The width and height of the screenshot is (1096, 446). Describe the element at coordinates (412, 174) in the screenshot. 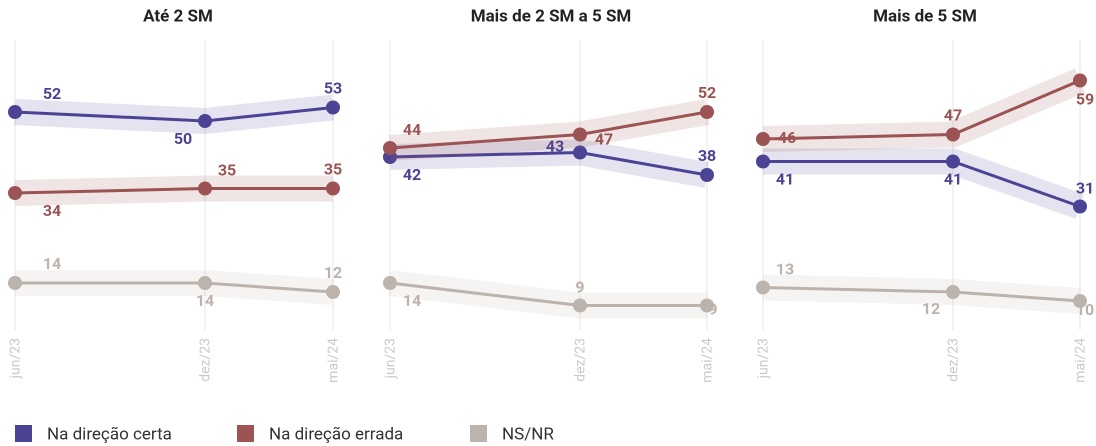

I see `data-label: 42` at that location.